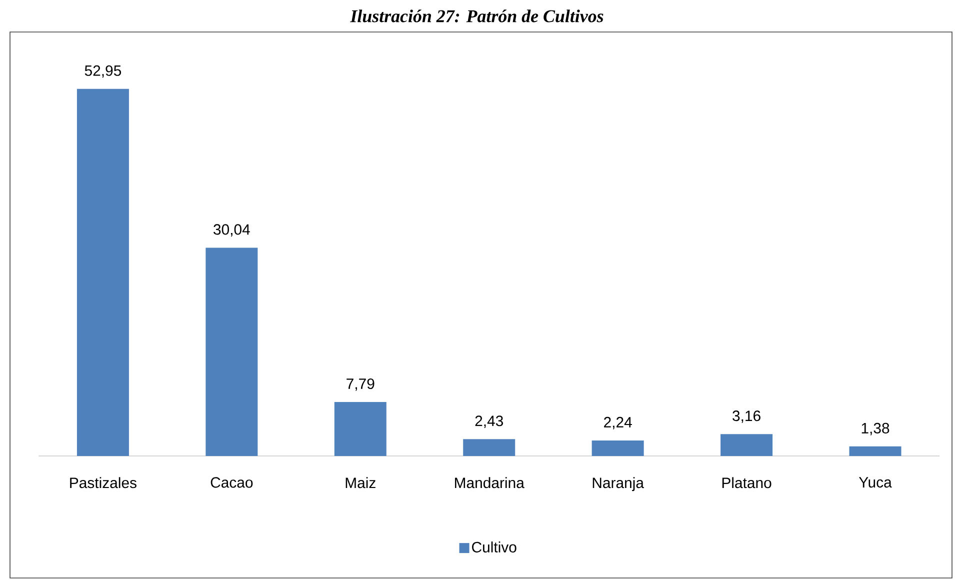 This screenshot has height=580, width=955. What do you see at coordinates (231, 482) in the screenshot?
I see `x-tick-label: Cacao` at bounding box center [231, 482].